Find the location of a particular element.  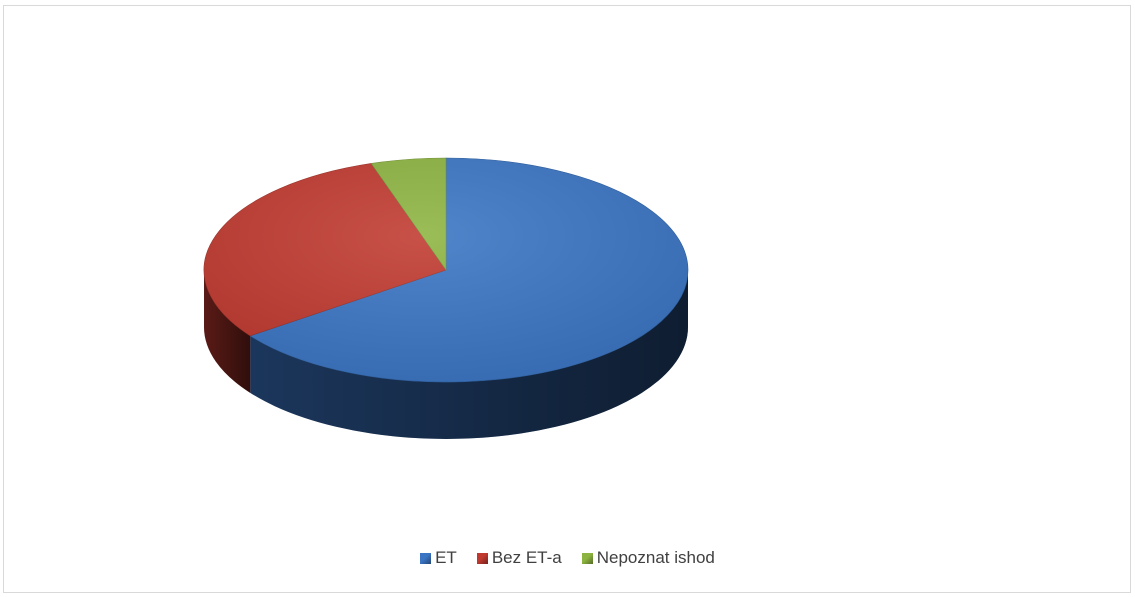

legend-swatch-bez-et-a is located at coordinates (482, 558).